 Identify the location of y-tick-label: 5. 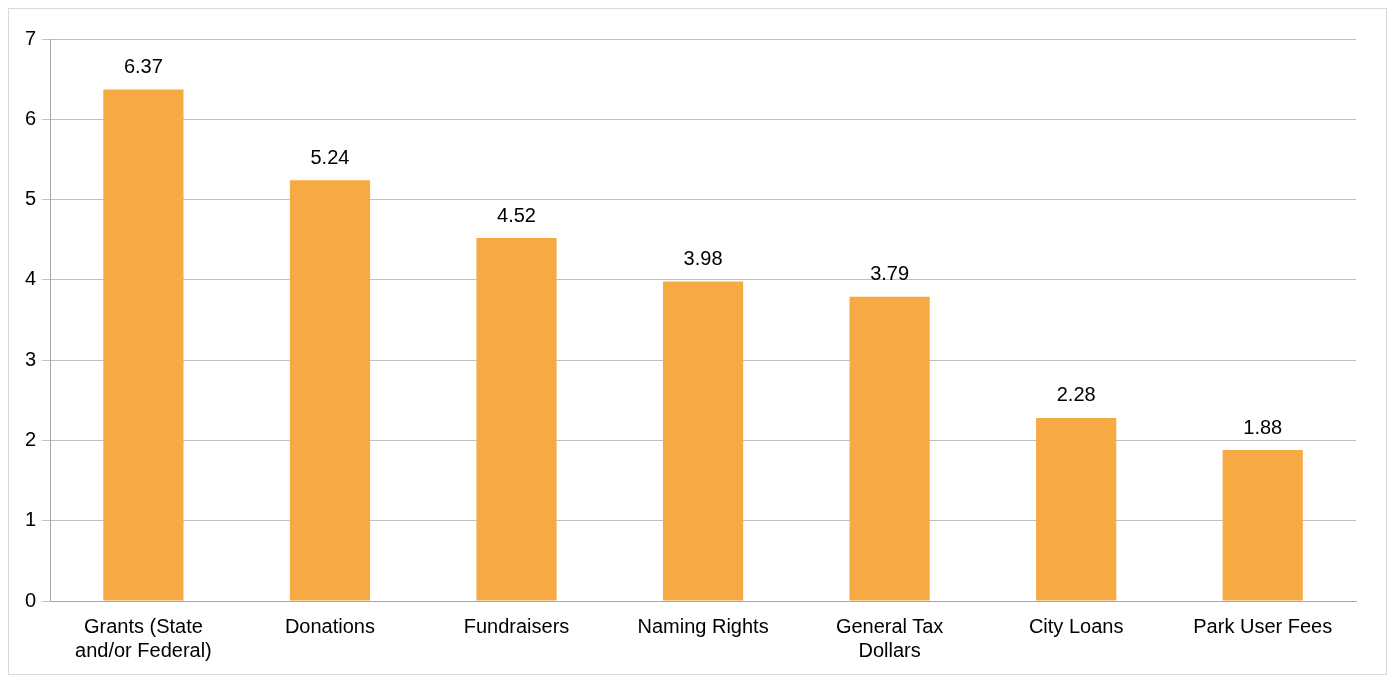
(31, 198).